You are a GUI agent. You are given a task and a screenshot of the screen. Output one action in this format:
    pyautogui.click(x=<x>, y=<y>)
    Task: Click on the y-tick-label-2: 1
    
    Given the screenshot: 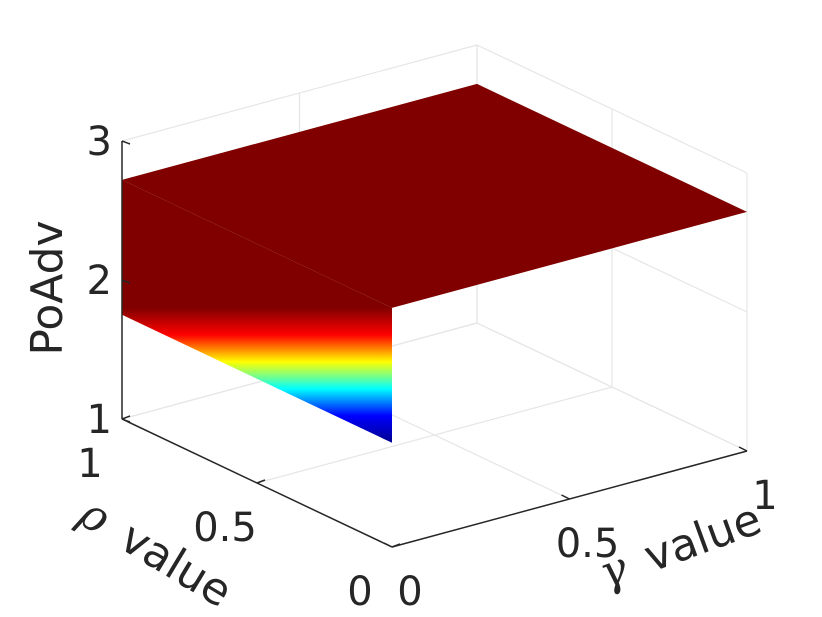 What is the action you would take?
    pyautogui.click(x=89, y=464)
    